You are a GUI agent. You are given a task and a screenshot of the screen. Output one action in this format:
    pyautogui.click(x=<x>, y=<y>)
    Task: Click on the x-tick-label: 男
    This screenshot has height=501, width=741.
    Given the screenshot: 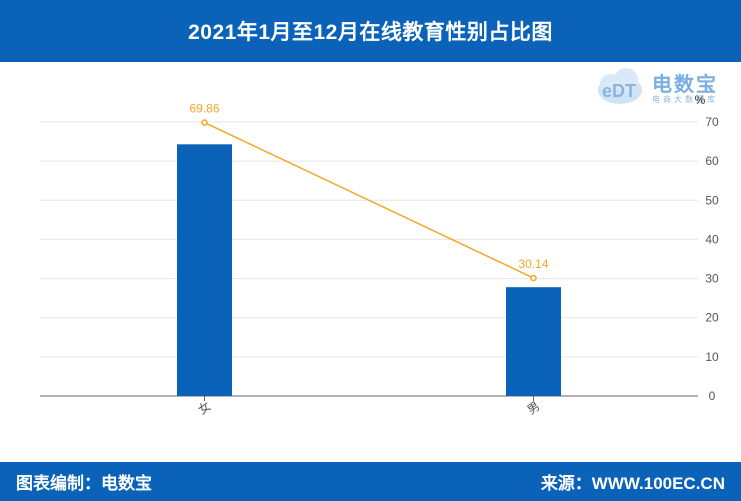 What is the action you would take?
    pyautogui.click(x=534, y=408)
    